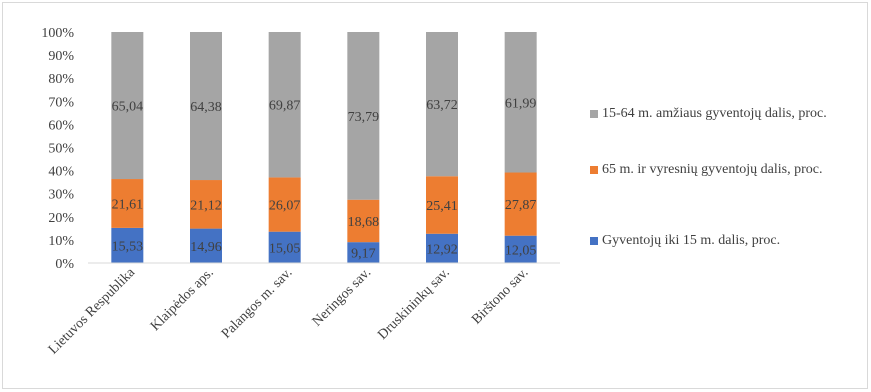  I want to click on x-tick-label: Druskininkų sav., so click(414, 304).